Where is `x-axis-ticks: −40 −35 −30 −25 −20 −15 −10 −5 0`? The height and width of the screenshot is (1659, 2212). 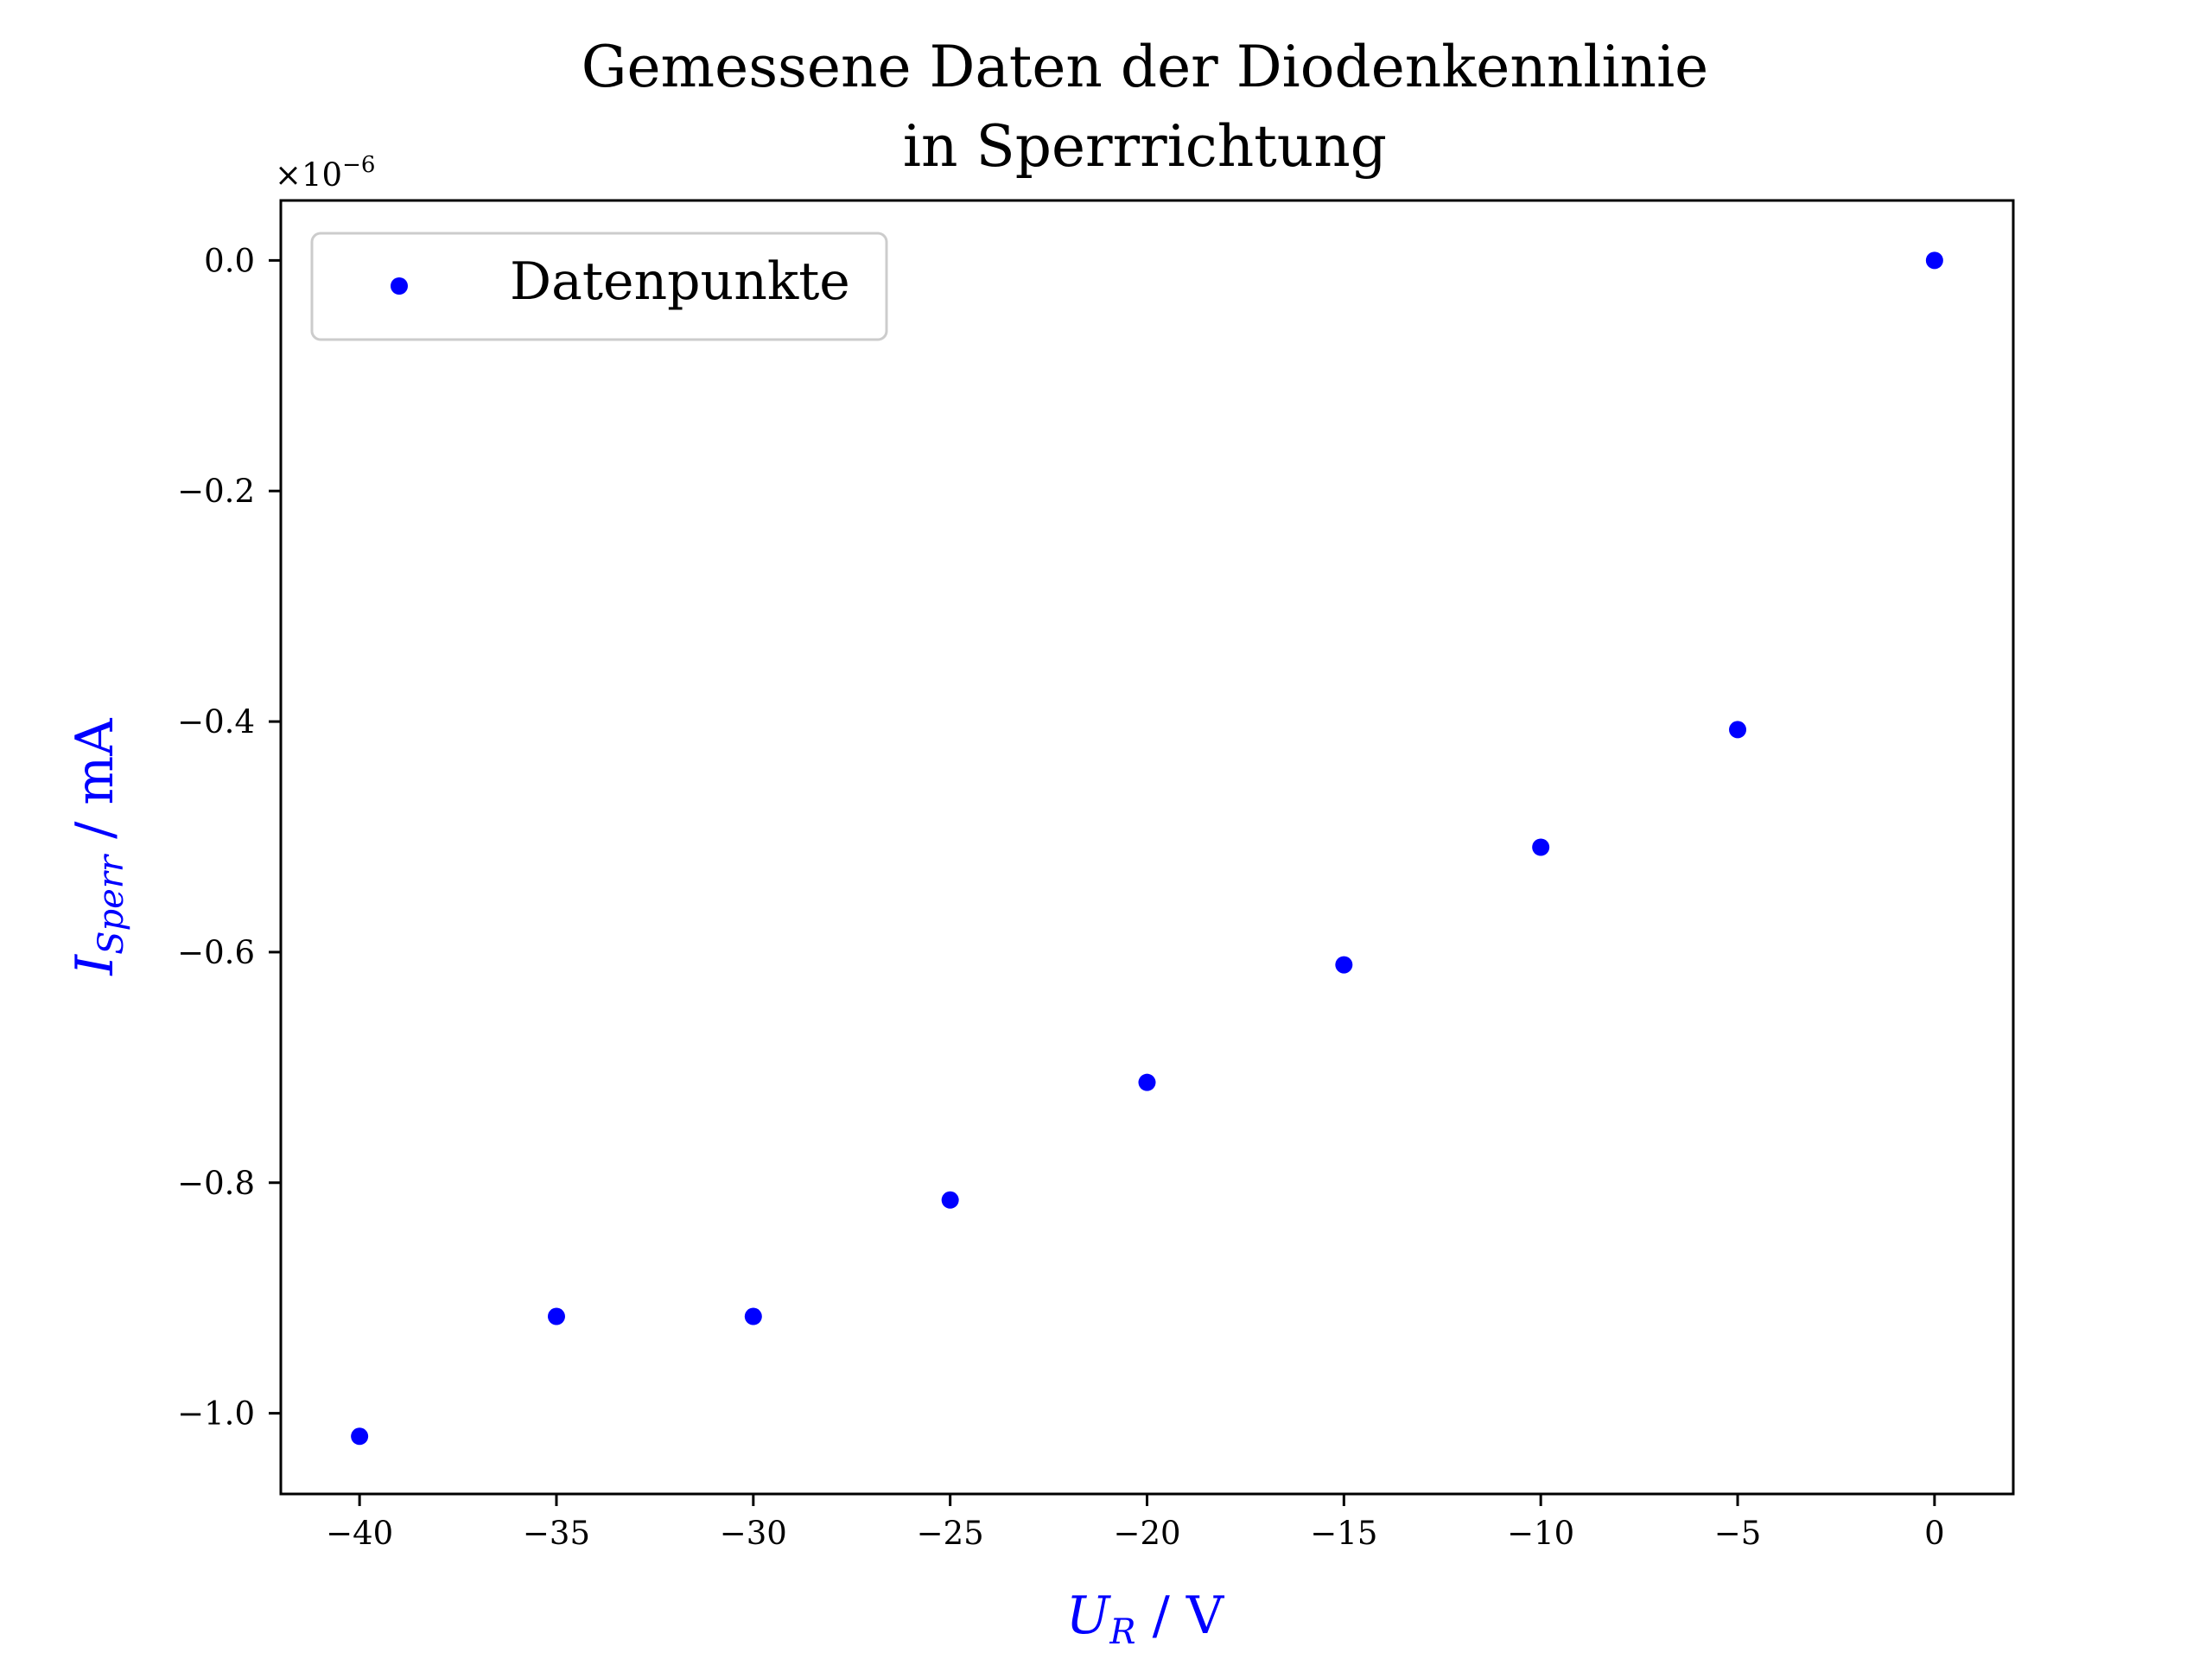
x-axis-ticks: −40 −35 −30 −25 −20 −15 −10 −5 0 is located at coordinates (1135, 1523).